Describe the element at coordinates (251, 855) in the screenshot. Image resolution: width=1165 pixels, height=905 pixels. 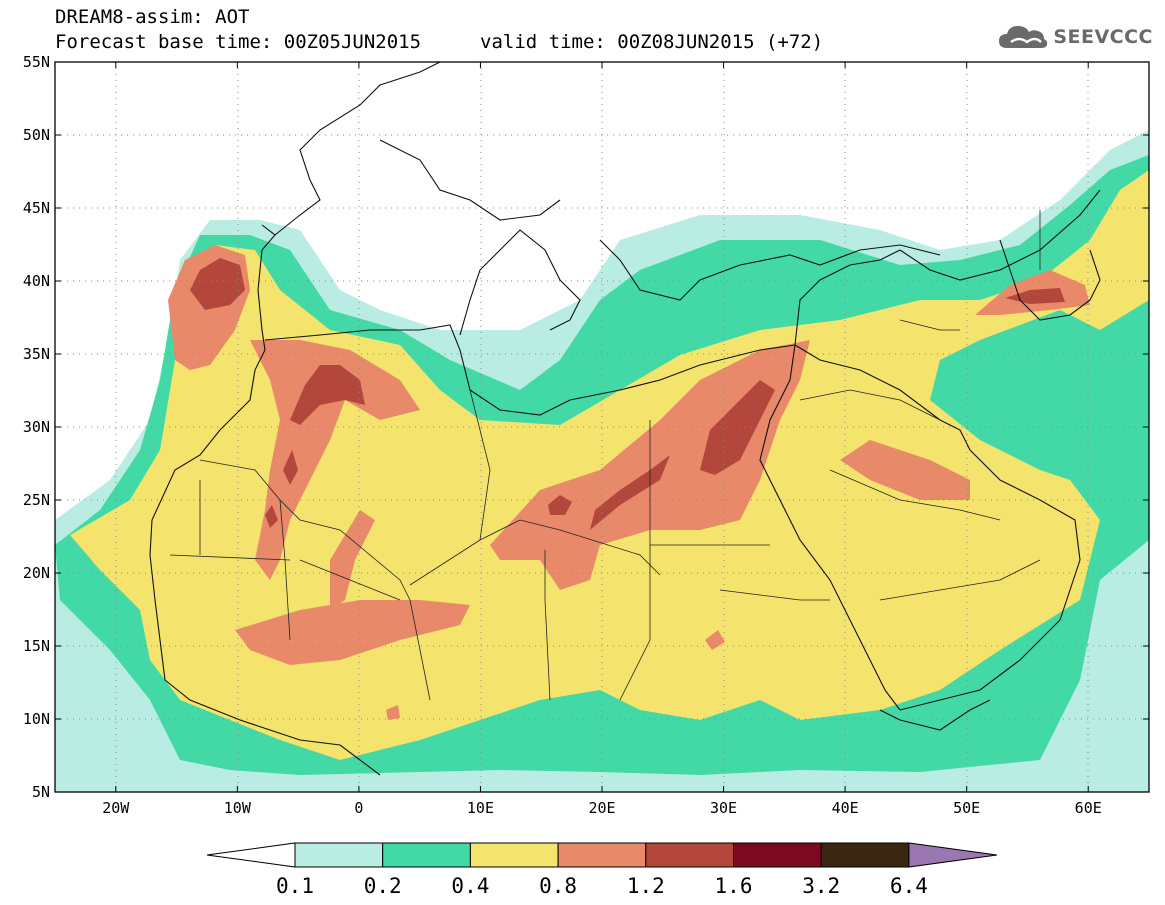
I see `colorbar-under-triangle` at that location.